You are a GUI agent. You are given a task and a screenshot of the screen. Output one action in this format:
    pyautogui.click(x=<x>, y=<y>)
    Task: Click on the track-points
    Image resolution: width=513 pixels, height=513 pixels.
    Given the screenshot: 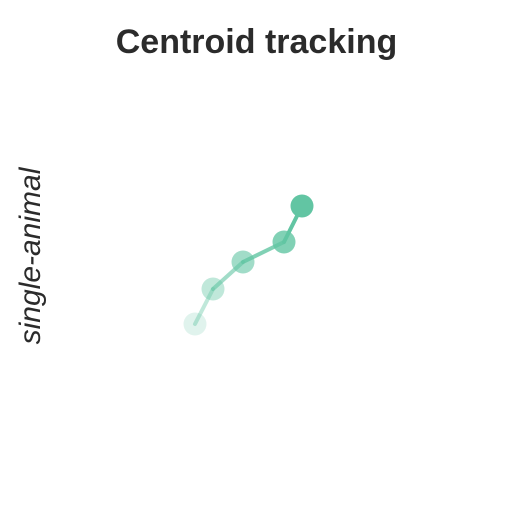 What is the action you would take?
    pyautogui.click(x=248, y=265)
    